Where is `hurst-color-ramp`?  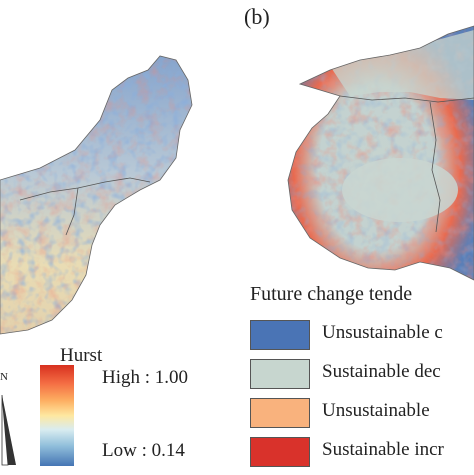 hurst-color-ramp is located at coordinates (57, 415).